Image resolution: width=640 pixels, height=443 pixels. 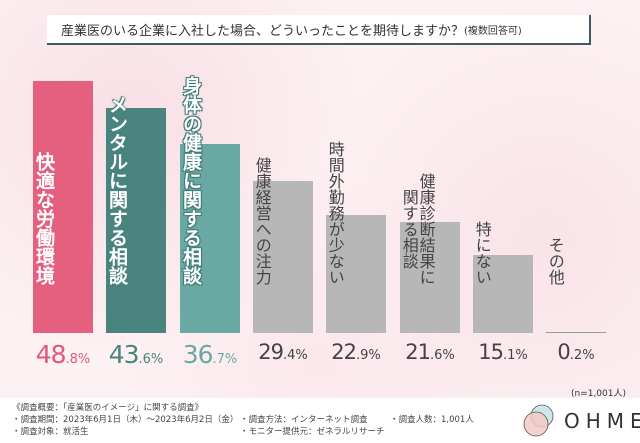 What do you see at coordinates (576, 261) in the screenshot?
I see `bar-label: その他` at bounding box center [576, 261].